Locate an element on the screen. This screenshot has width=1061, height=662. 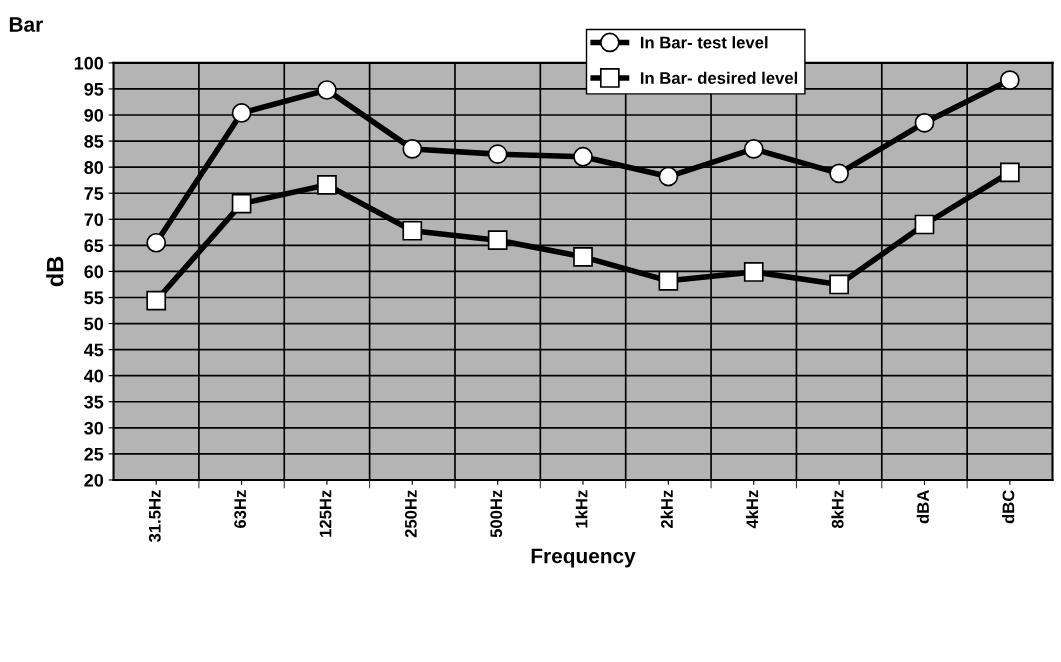
y-tick-label: 90 is located at coordinates (94, 115).